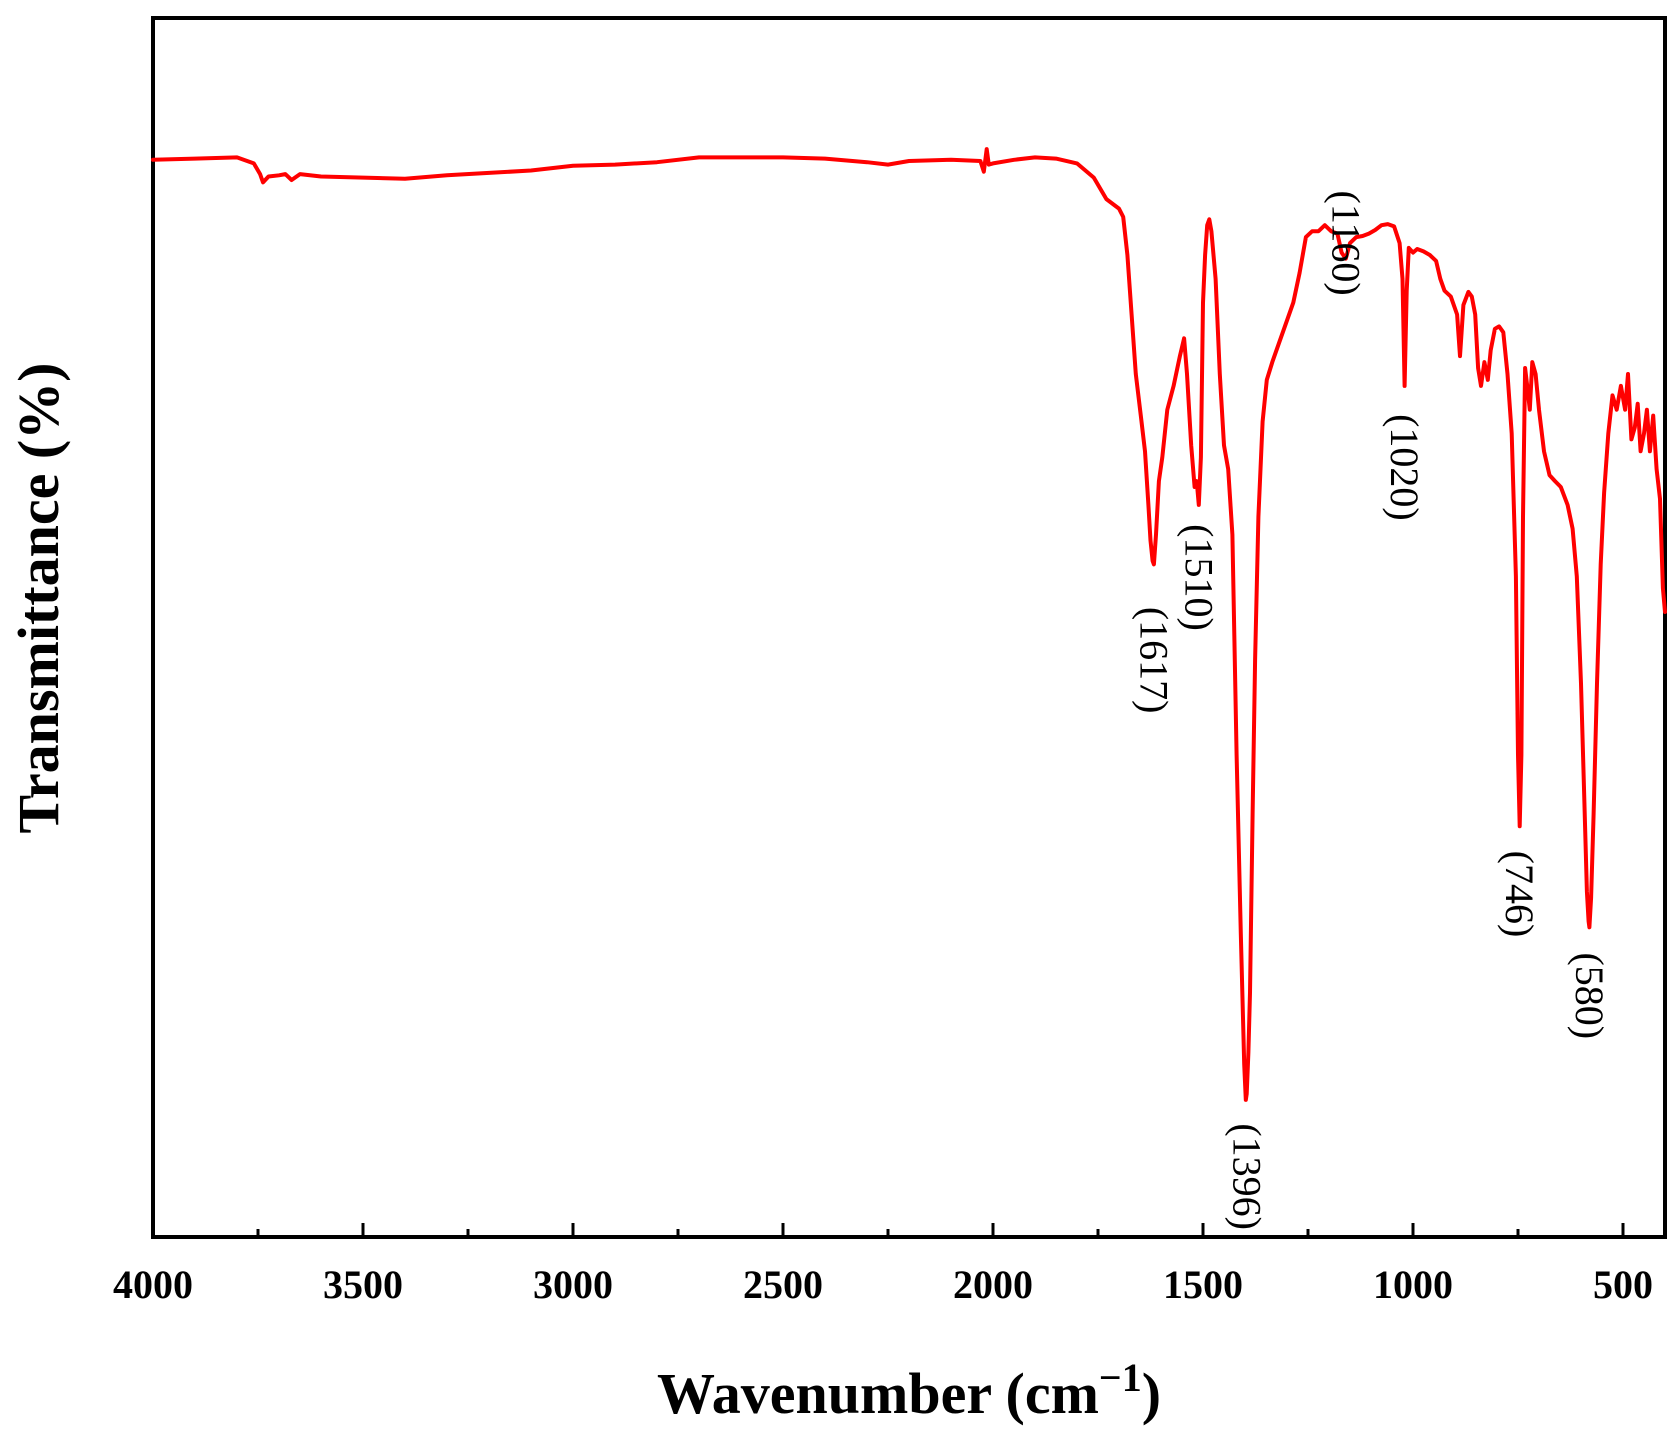 Image resolution: width=1680 pixels, height=1430 pixels. What do you see at coordinates (153, 1284) in the screenshot?
I see `x-tick-label-4000: 4000` at bounding box center [153, 1284].